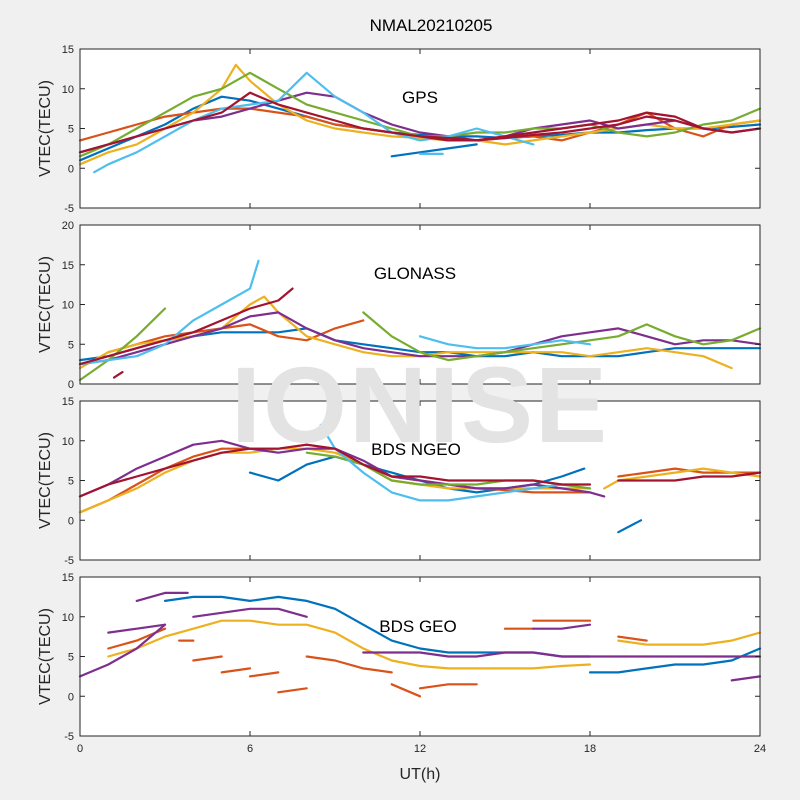 The height and width of the screenshot is (800, 800). I want to click on x-tick-label: 6, so click(250, 749).